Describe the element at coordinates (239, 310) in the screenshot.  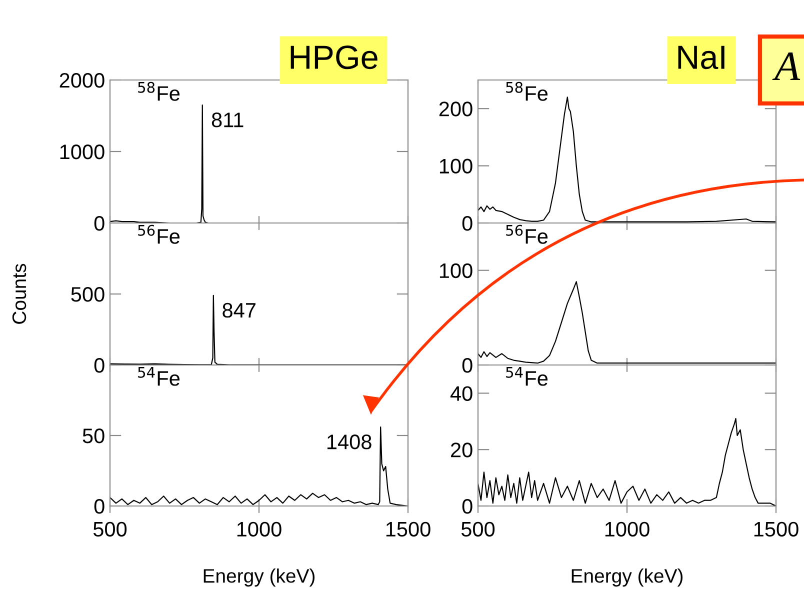
I see `annotation: 847` at that location.